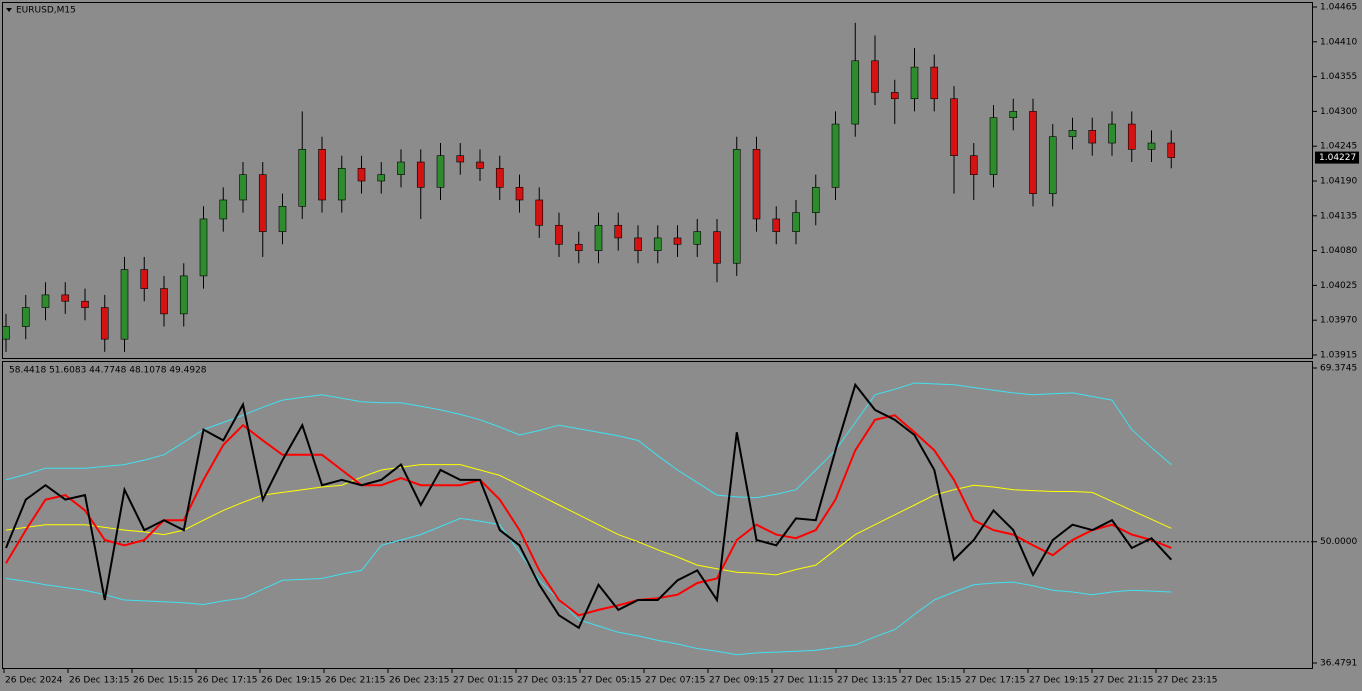 The width and height of the screenshot is (1362, 691). I want to click on x-tick-label: 27 Dec 17:15, so click(995, 681).